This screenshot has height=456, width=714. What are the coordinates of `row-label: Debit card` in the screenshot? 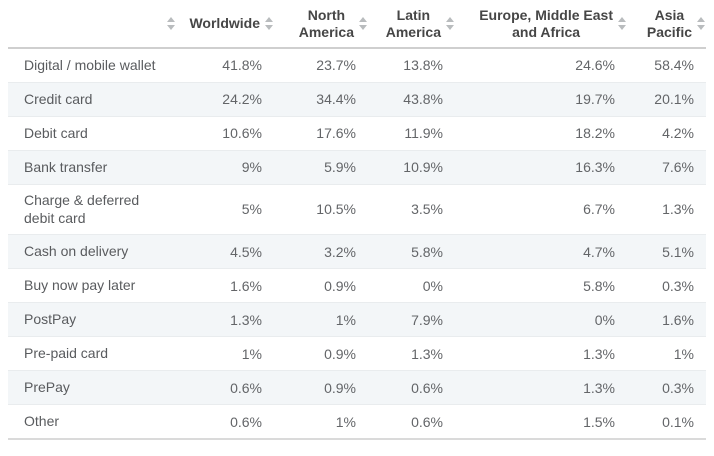 It's located at (56, 132).